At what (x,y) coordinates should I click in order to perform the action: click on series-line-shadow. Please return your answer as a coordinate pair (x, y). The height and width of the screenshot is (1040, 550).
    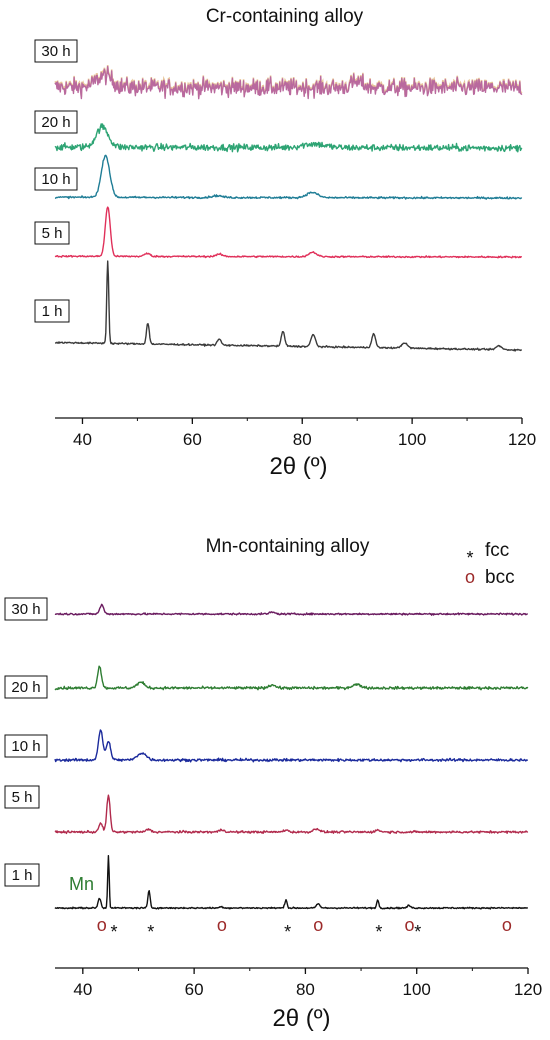
    Looking at the image, I should click on (288, 81).